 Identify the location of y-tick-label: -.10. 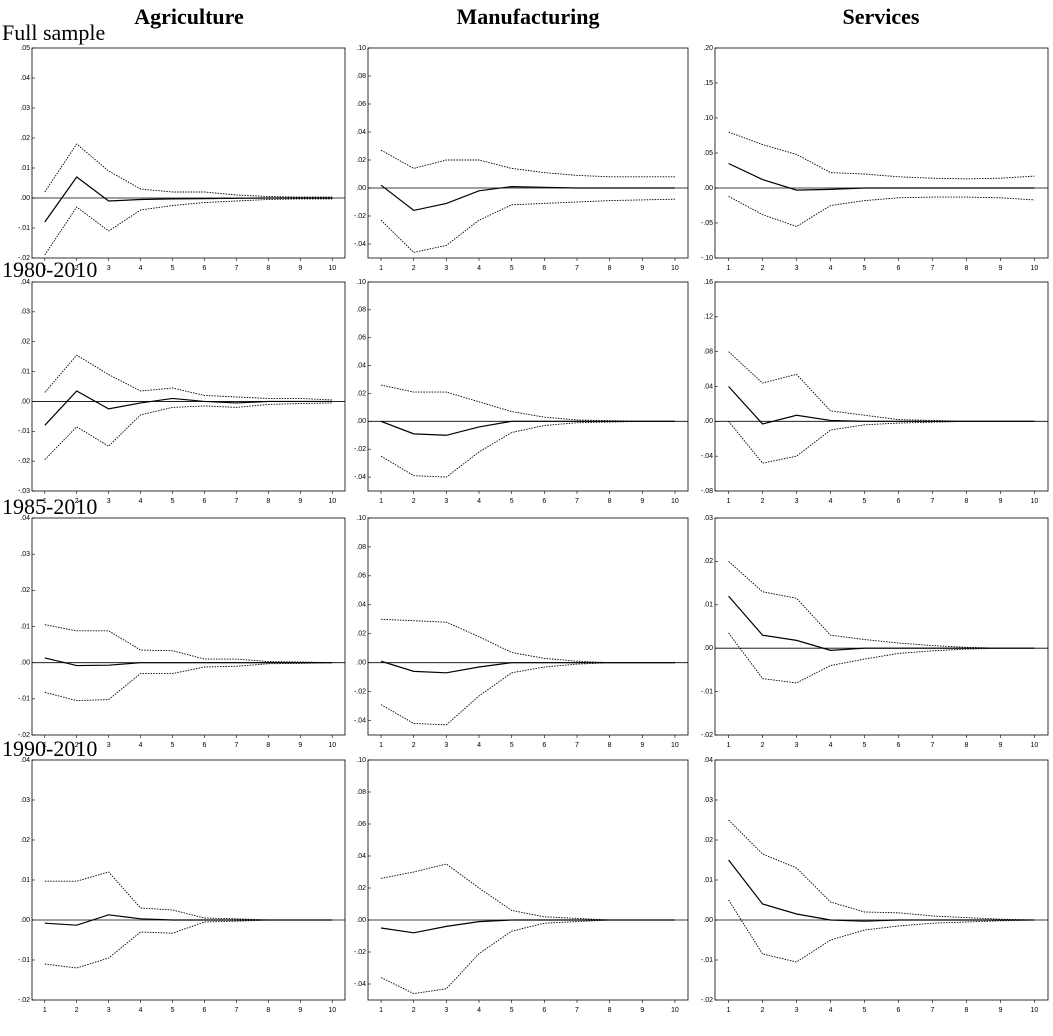
(707, 258).